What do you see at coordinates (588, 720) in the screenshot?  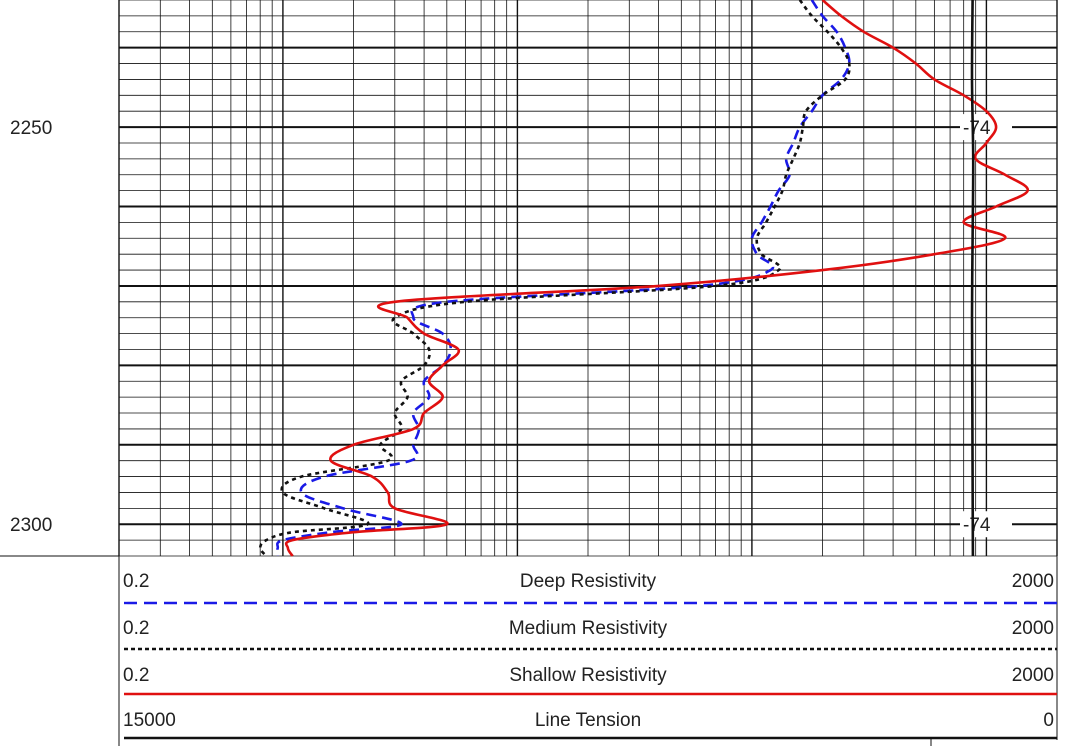 I see `legend-name-label: Line Tension` at bounding box center [588, 720].